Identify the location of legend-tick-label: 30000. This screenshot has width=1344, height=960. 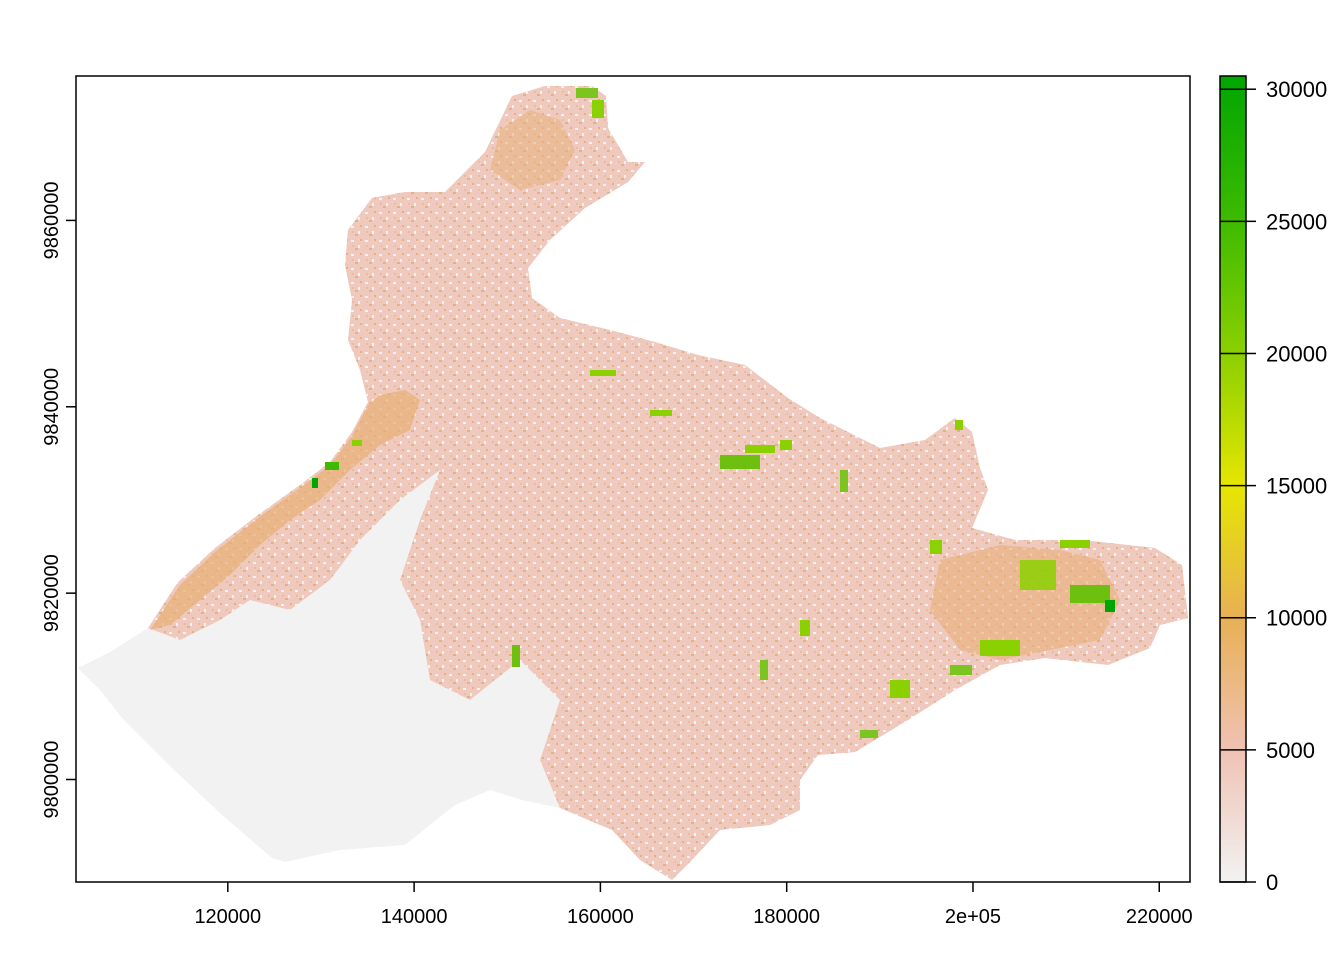
(1296, 89).